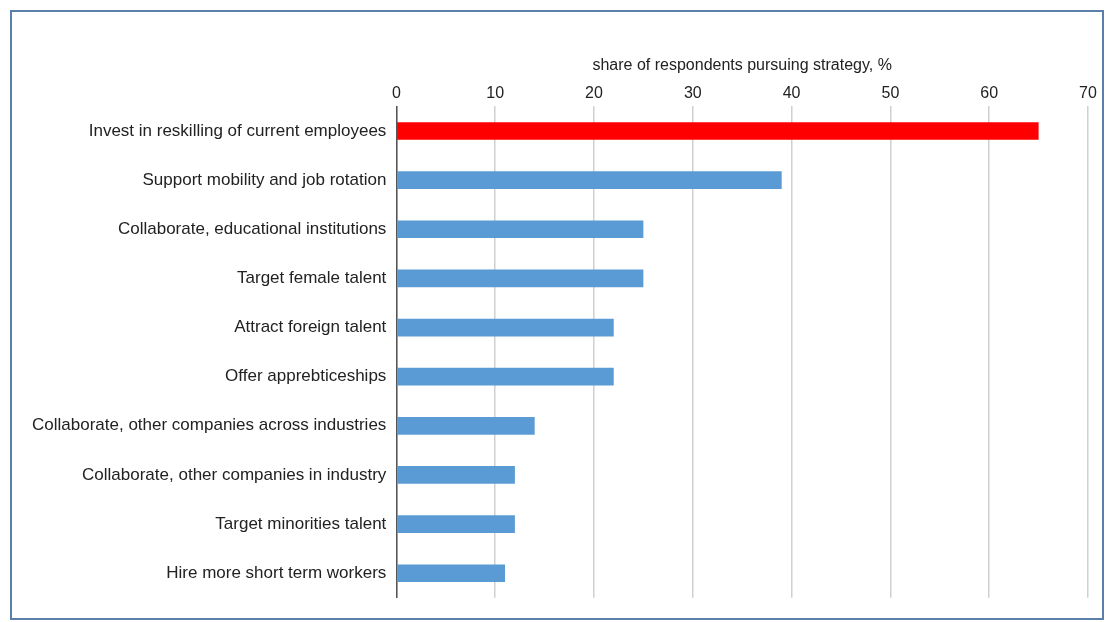  I want to click on x-axis-title: share of respondents pursuing strategy, %, so click(742, 65).